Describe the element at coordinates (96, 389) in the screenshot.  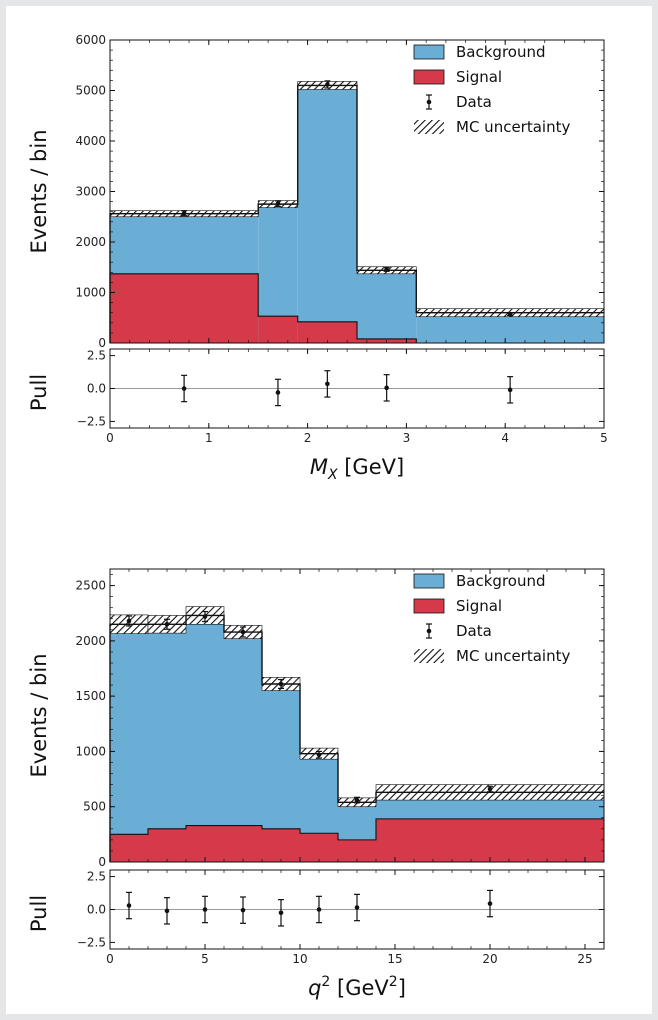
I see `pull-tick-label: 0.0` at that location.